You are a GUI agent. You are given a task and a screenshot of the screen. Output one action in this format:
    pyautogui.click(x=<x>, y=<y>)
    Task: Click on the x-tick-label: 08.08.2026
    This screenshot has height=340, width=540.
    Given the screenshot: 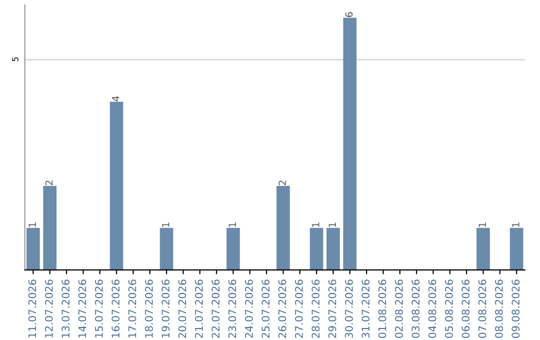 What is the action you would take?
    pyautogui.click(x=499, y=309)
    